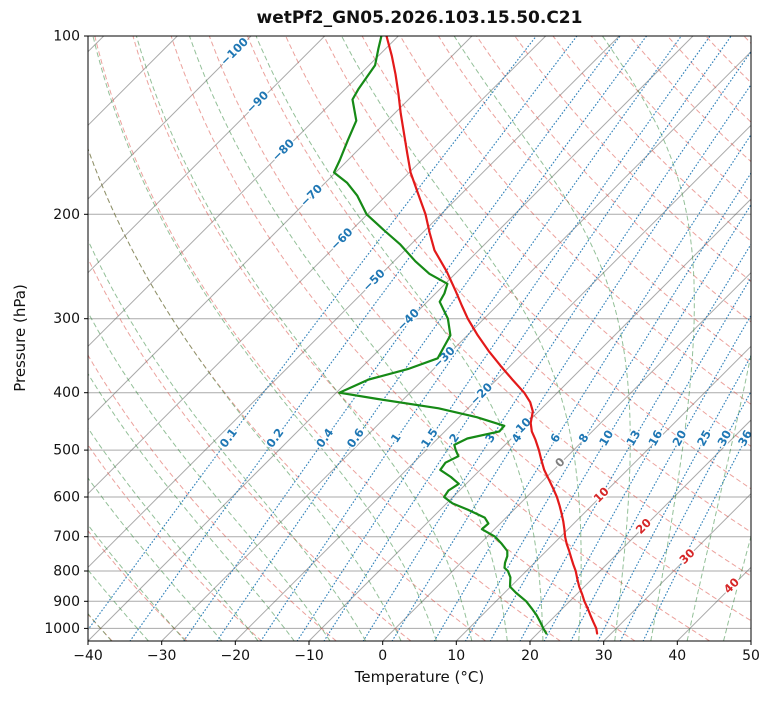 This screenshot has width=775, height=708. I want to click on y-tick-label: 200, so click(66, 215).